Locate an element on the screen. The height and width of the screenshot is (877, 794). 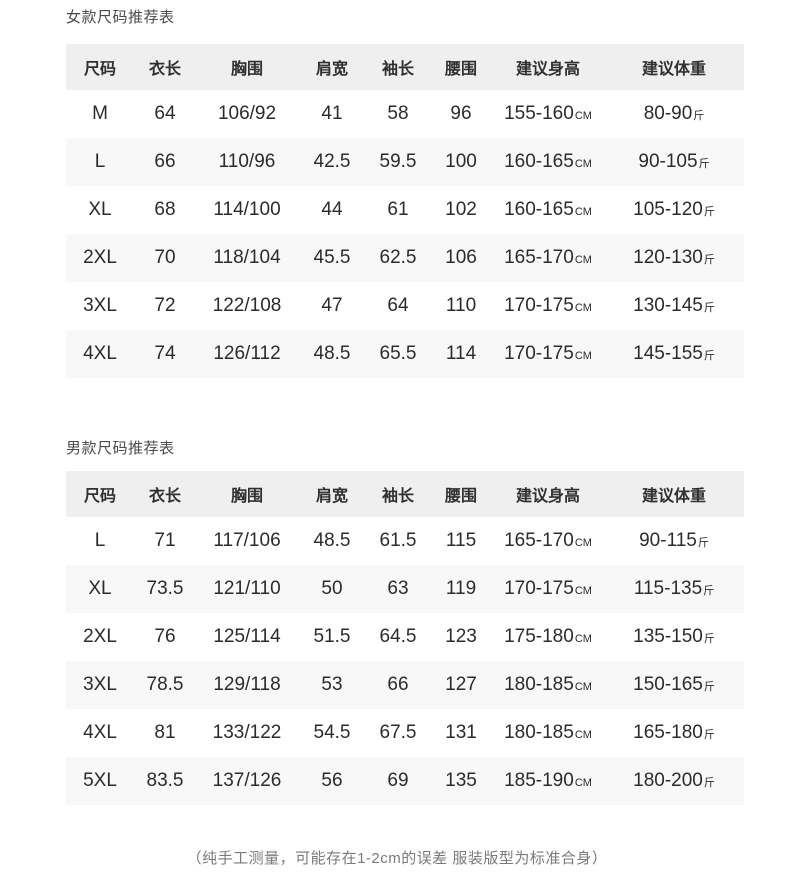
cell-weight: 80-90斤 is located at coordinates (674, 113).